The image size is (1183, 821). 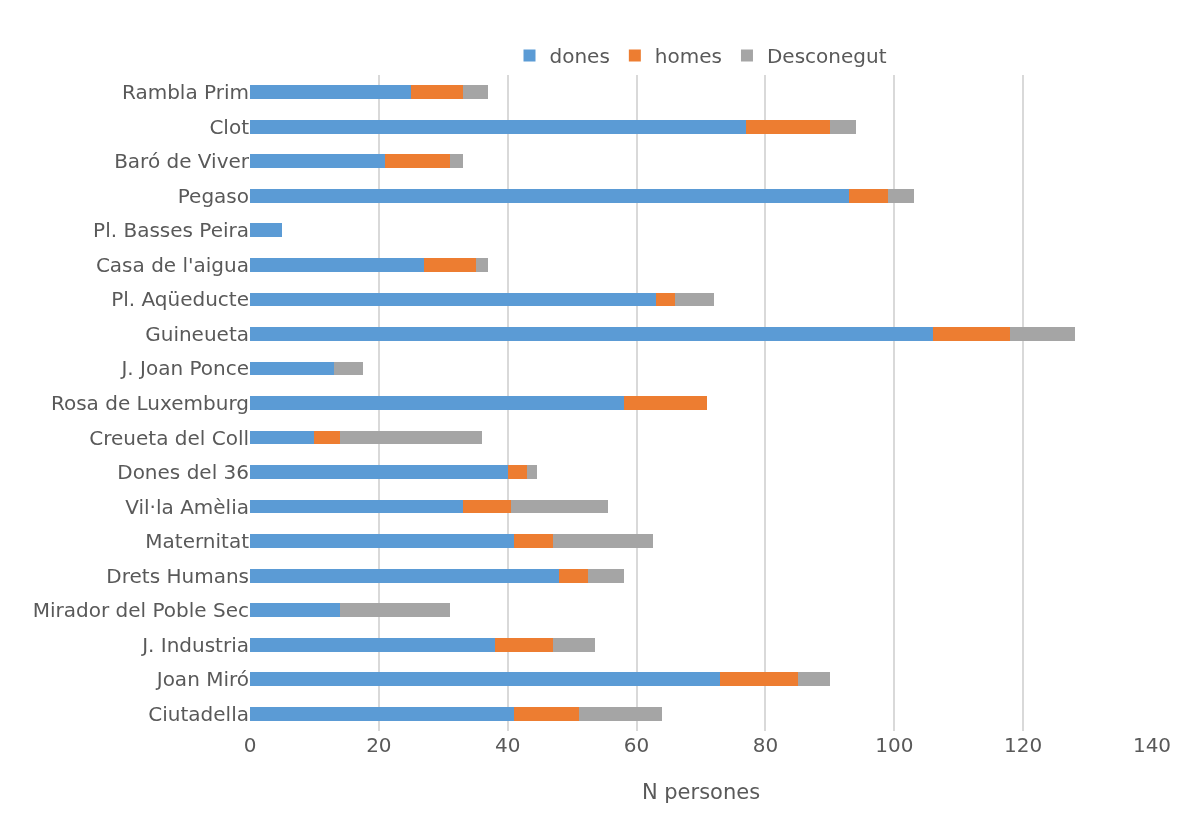 What do you see at coordinates (171, 230) in the screenshot?
I see `y-tick-label: Pl. Basses Peira` at bounding box center [171, 230].